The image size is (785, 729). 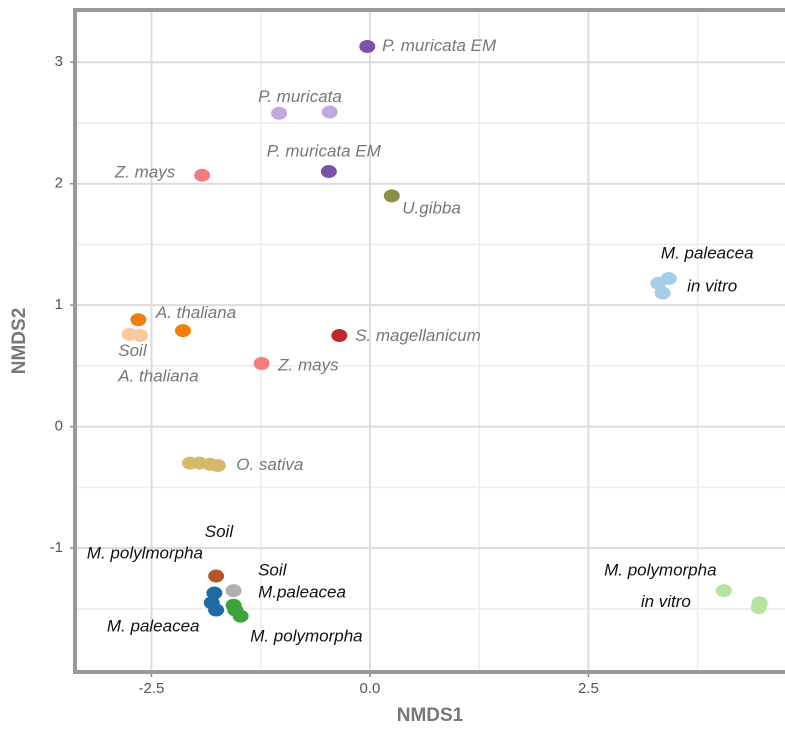 I want to click on annotation: S. magellanicum, so click(x=418, y=335).